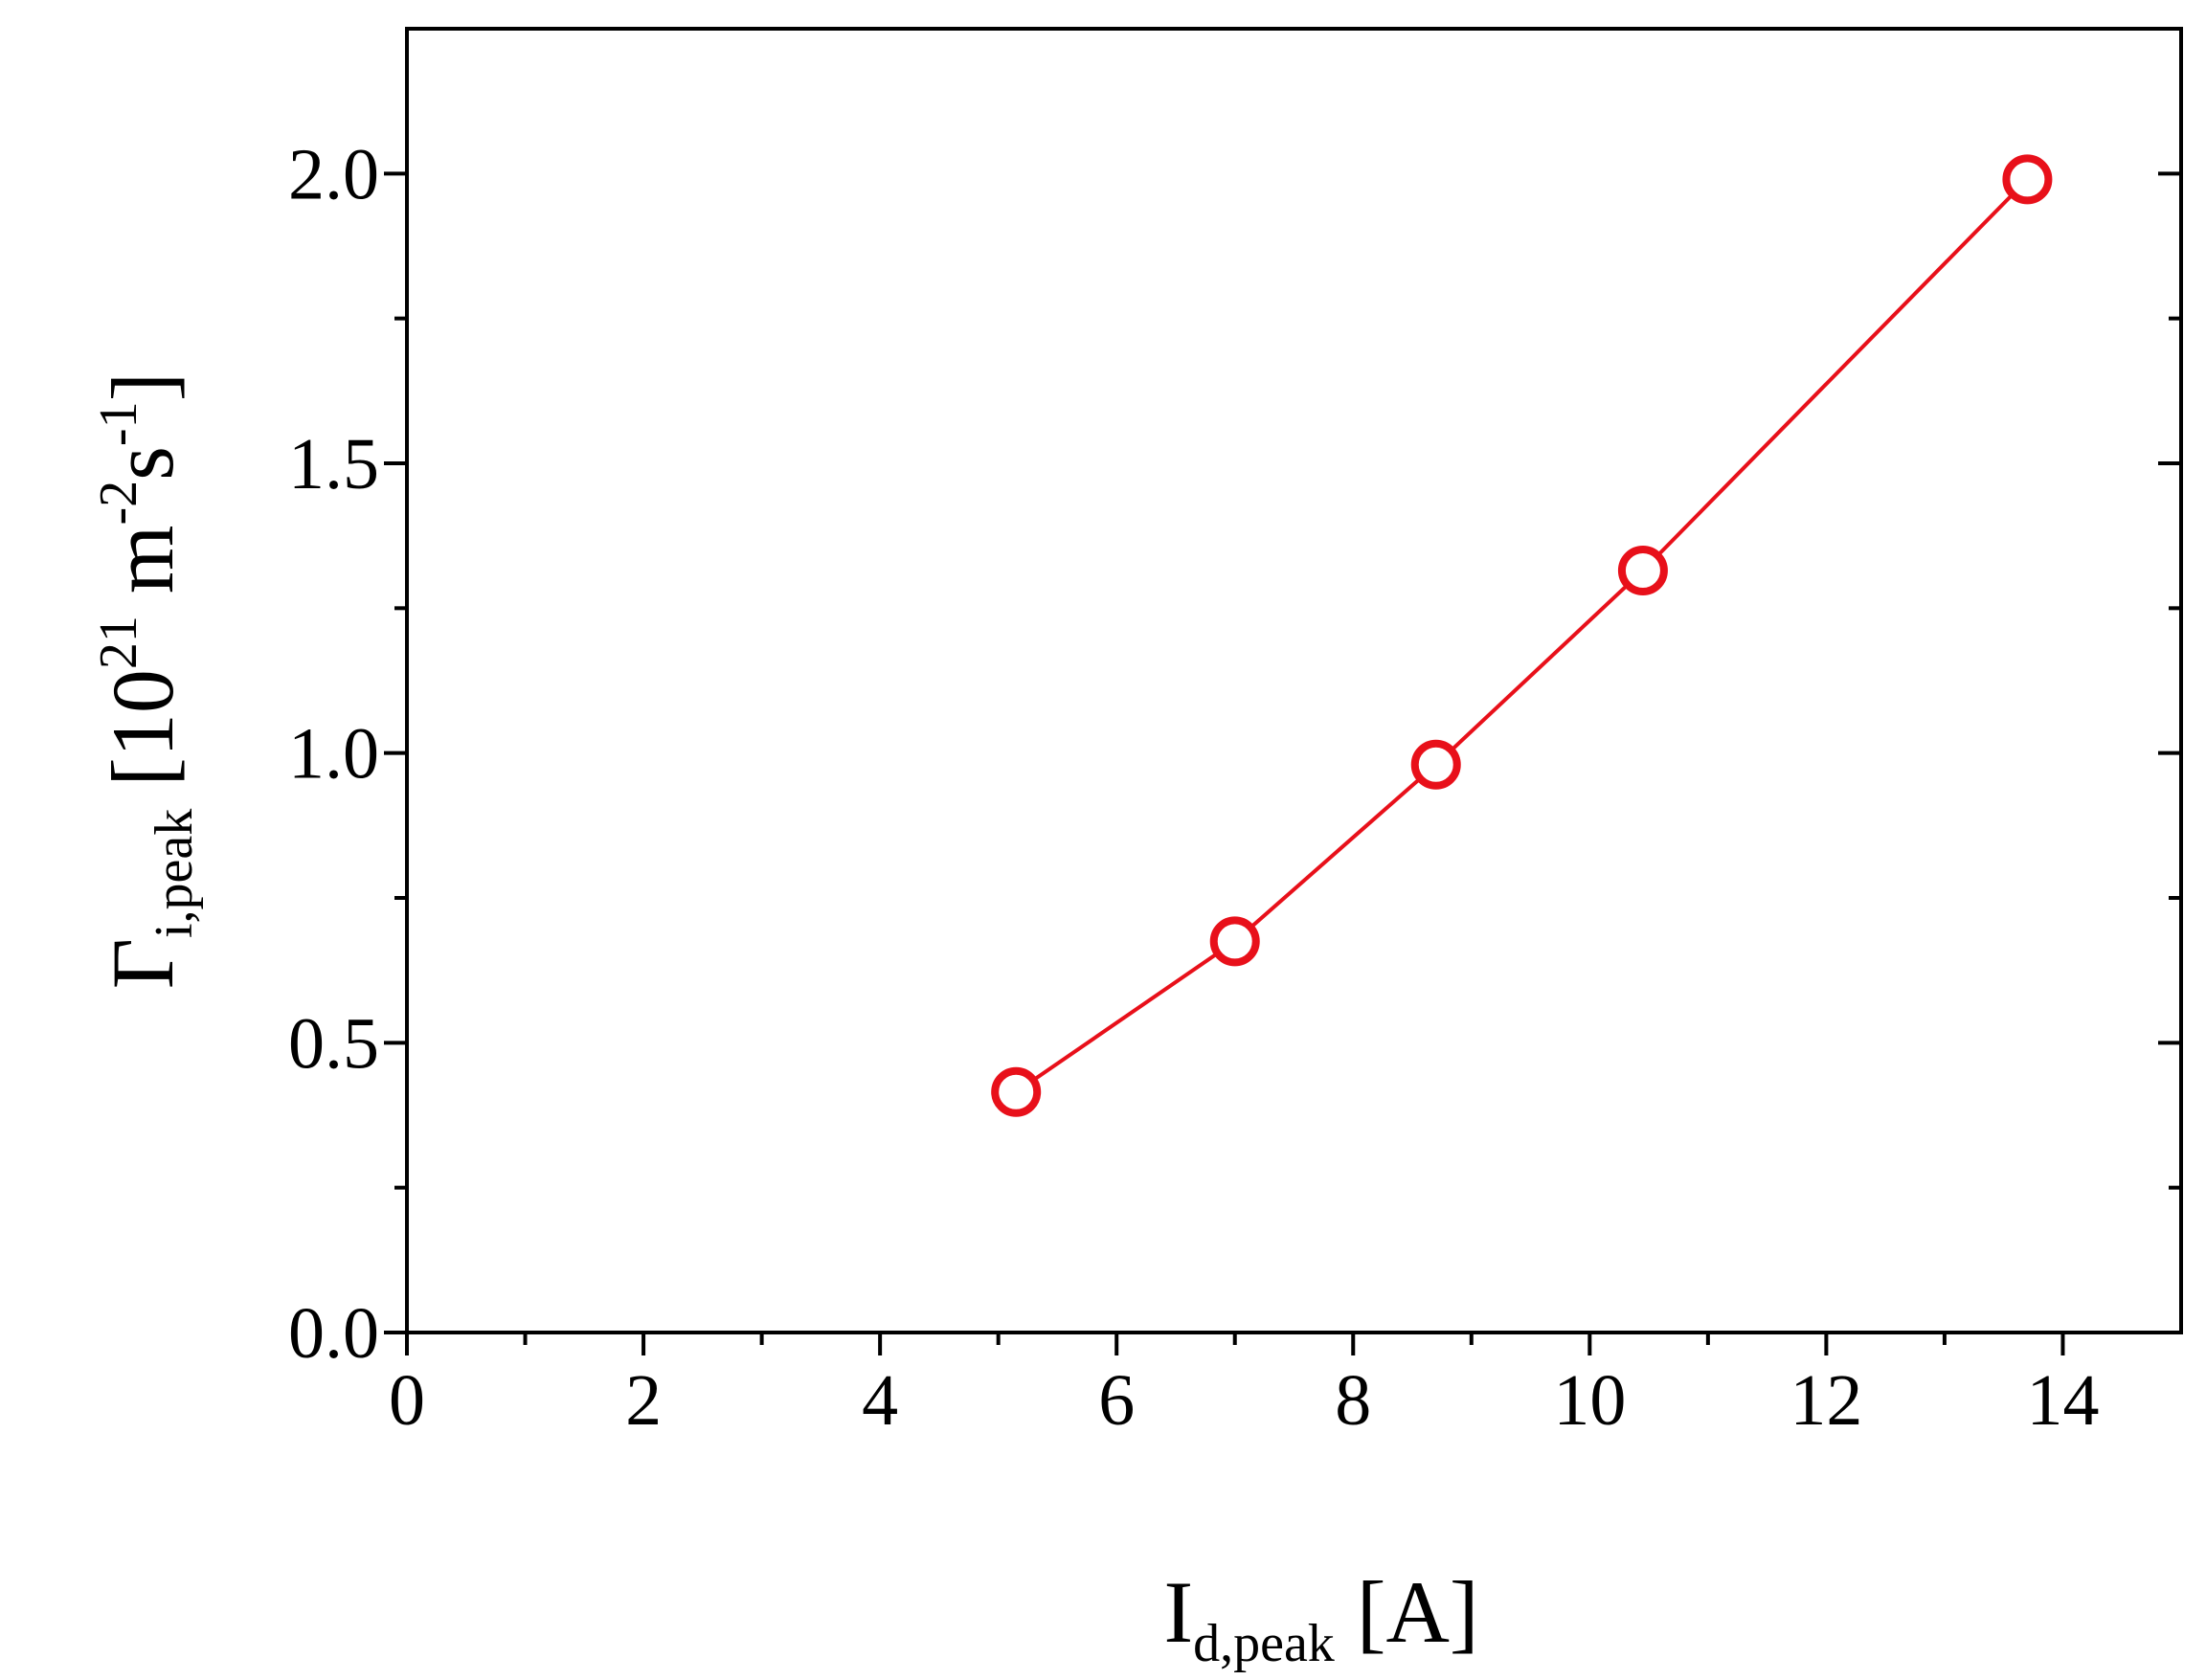 The height and width of the screenshot is (1680, 2206). I want to click on y-tick-label: 0.0, so click(333, 1333).